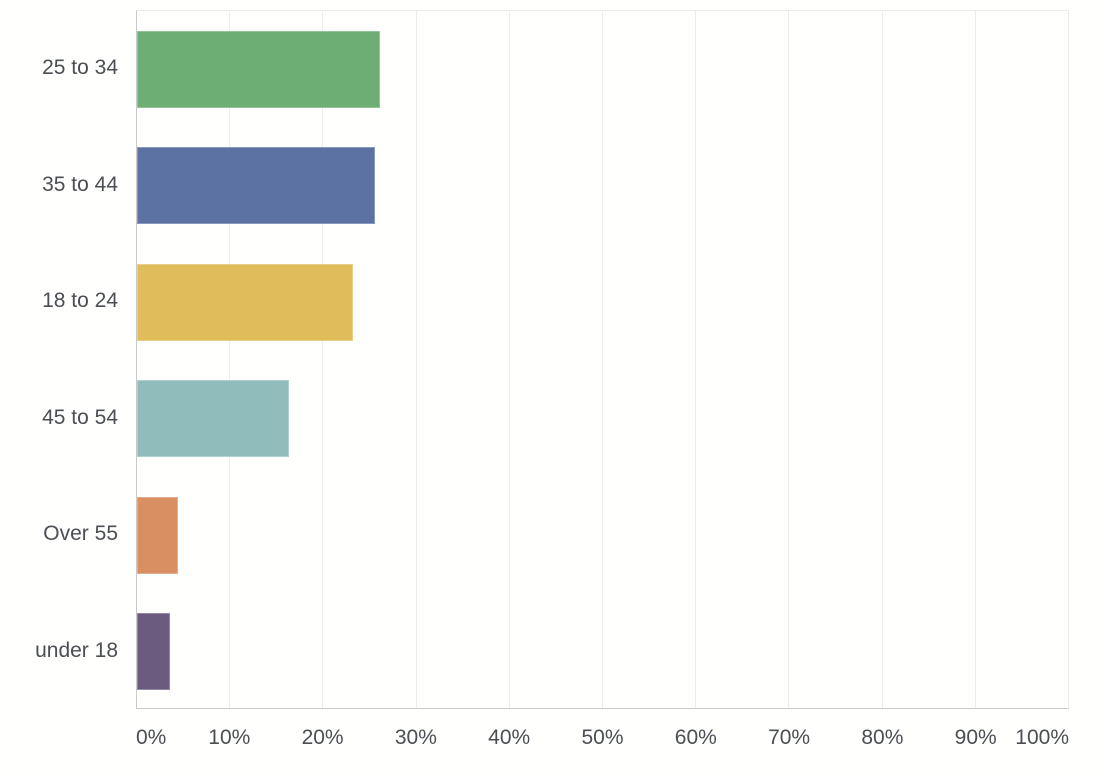 The image size is (1112, 776). What do you see at coordinates (789, 737) in the screenshot?
I see `x-tick-label: 70%` at bounding box center [789, 737].